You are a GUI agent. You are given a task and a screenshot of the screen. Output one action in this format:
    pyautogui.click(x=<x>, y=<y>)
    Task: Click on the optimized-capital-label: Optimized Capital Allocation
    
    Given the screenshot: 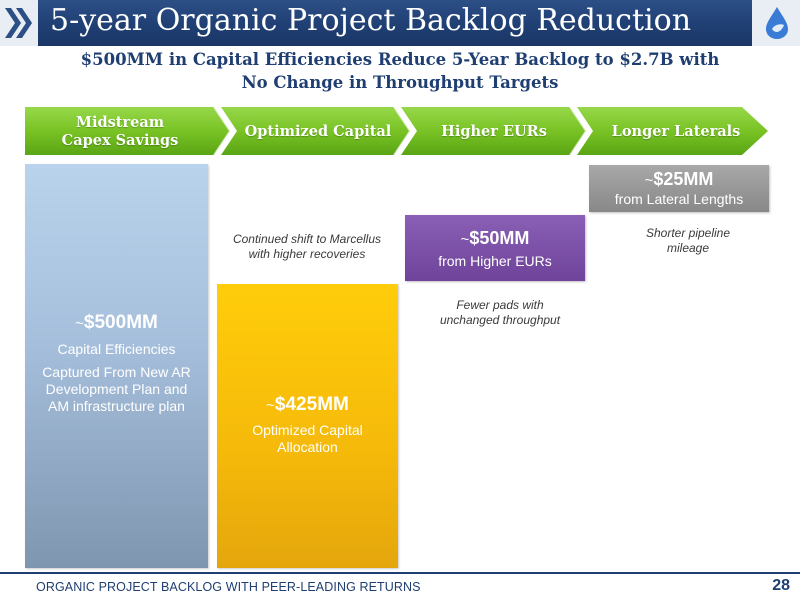 What is the action you would take?
    pyautogui.click(x=307, y=438)
    